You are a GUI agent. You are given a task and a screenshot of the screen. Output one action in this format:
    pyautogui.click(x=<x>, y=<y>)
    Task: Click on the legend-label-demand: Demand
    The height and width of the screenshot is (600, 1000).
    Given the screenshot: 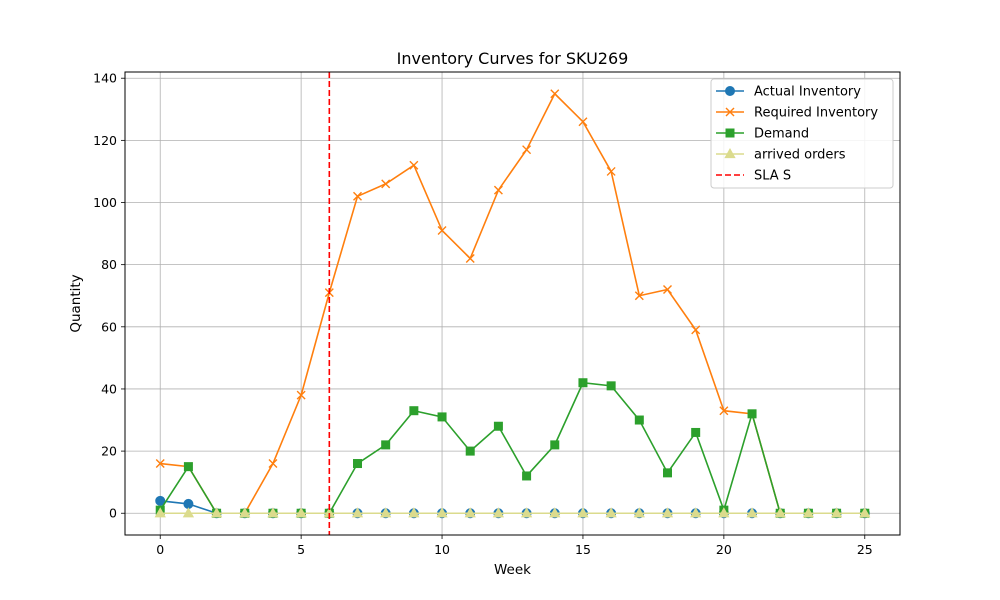 What is the action you would take?
    pyautogui.click(x=781, y=134)
    